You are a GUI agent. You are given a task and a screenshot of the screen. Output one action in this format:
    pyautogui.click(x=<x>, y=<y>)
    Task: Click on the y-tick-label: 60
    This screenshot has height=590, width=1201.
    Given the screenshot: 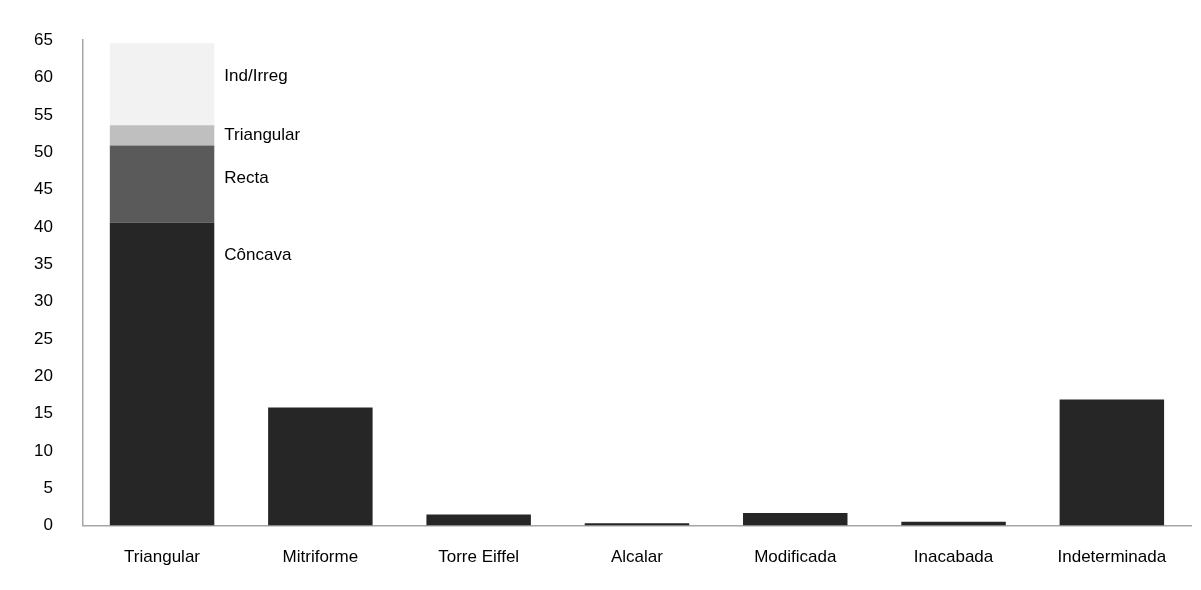 What is the action you would take?
    pyautogui.click(x=43, y=77)
    